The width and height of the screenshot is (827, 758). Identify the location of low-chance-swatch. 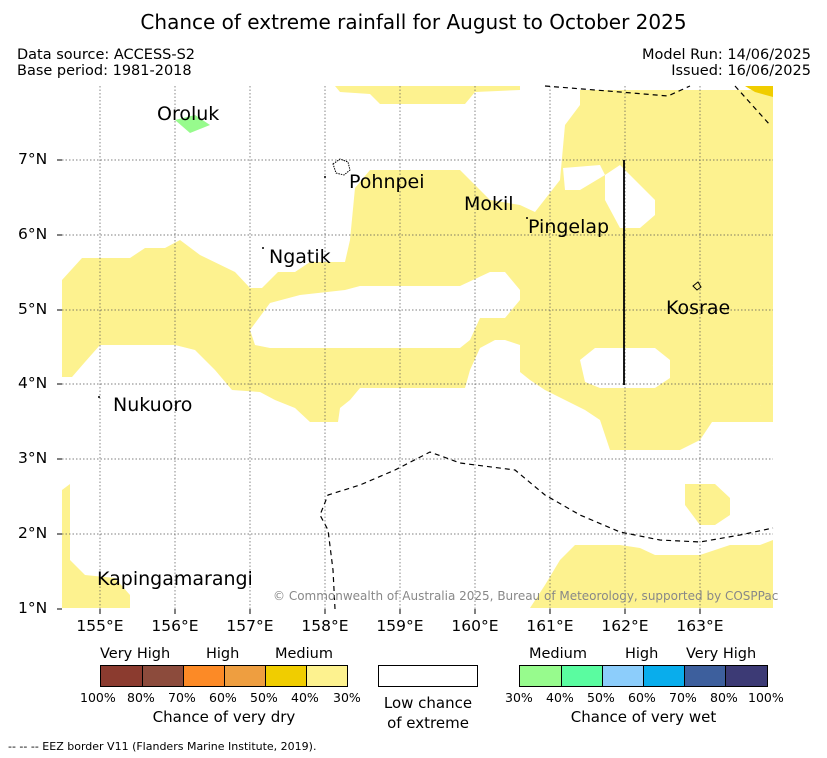
(428, 676).